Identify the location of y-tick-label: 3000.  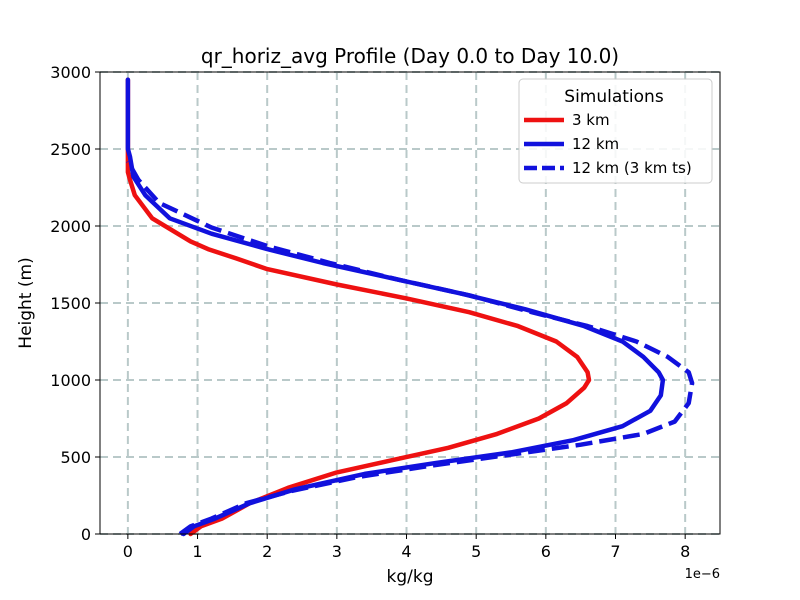
(70, 72).